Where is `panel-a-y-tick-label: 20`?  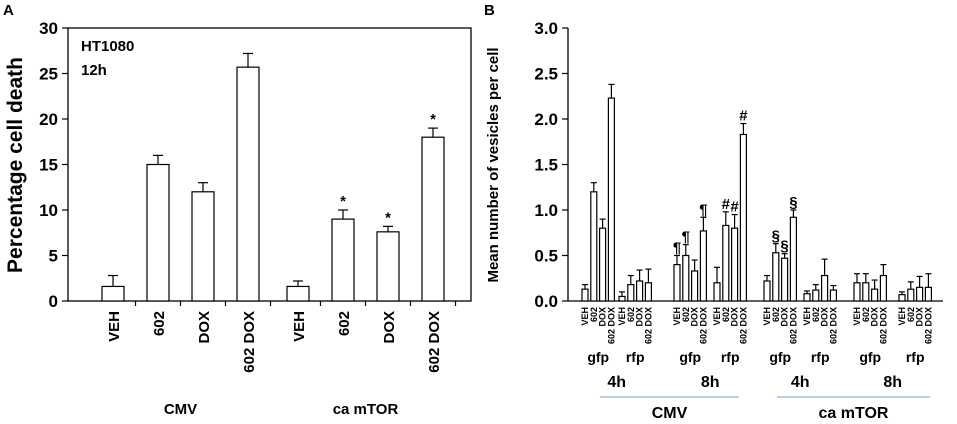
panel-a-y-tick-label: 20 is located at coordinates (48, 119).